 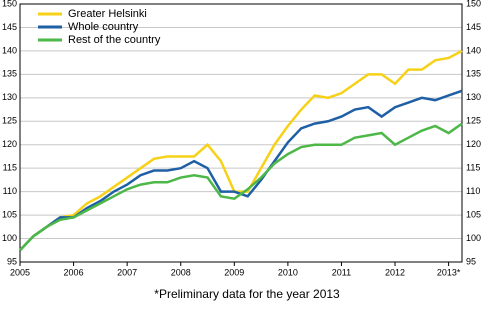 What do you see at coordinates (114, 40) in the screenshot?
I see `legend-label: Rest of the country` at bounding box center [114, 40].